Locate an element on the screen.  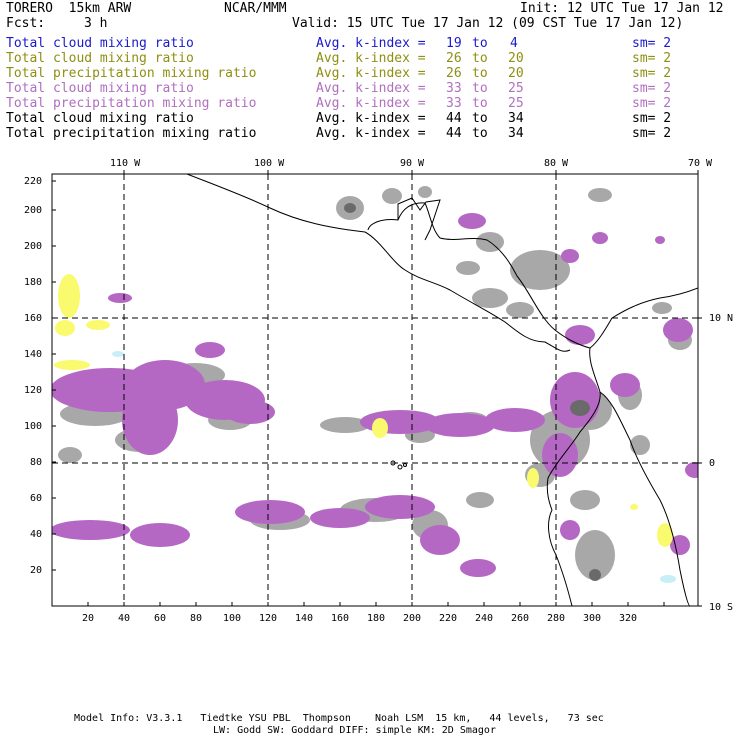
x-tick-label: 200 is located at coordinates (412, 618).